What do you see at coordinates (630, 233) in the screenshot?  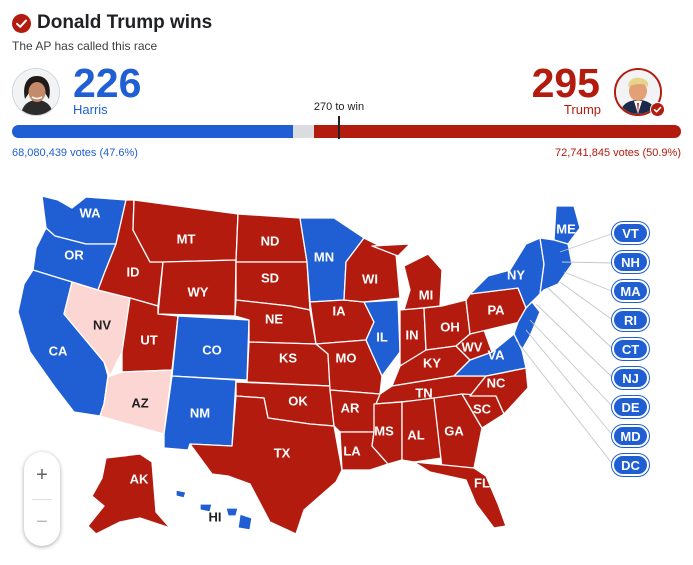 I see `small-state-VT: VT` at bounding box center [630, 233].